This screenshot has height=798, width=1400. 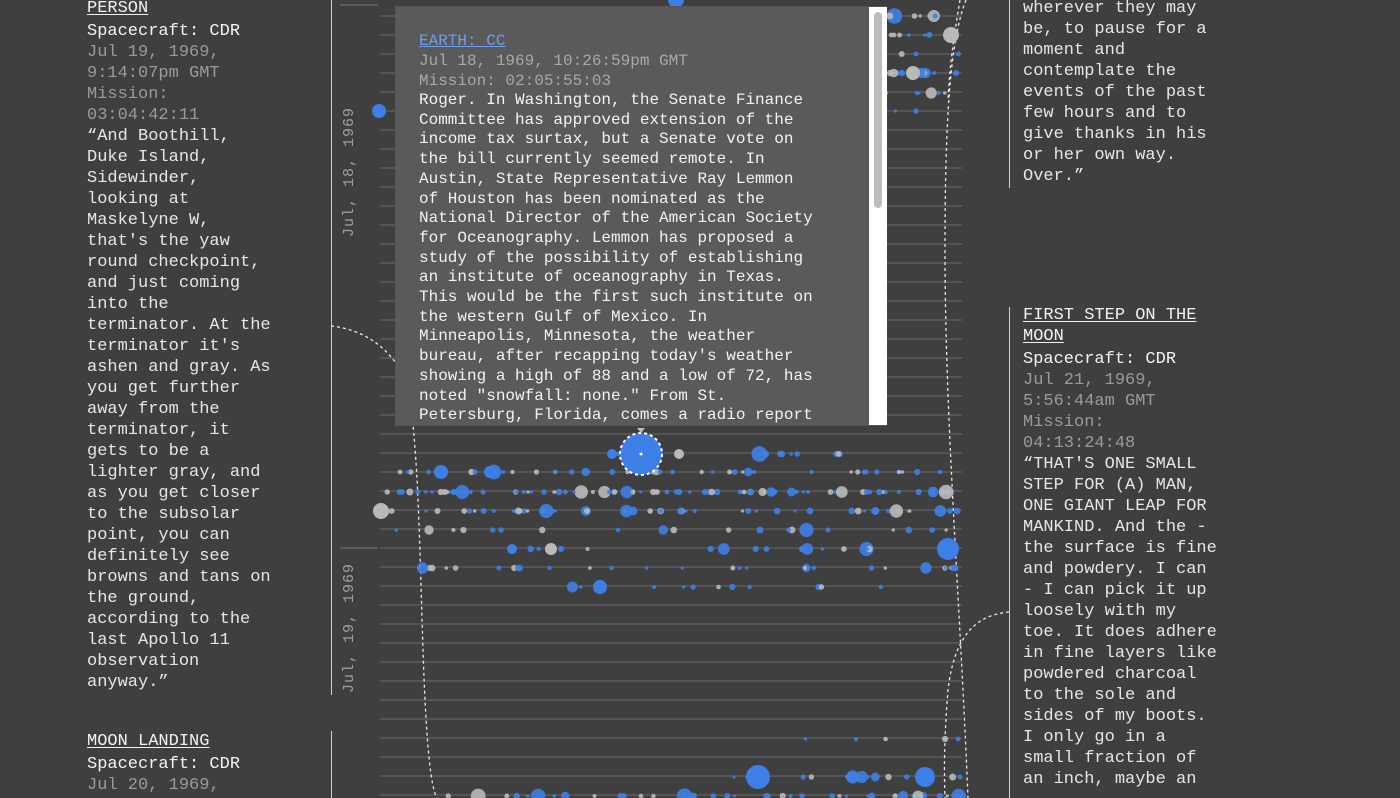 What do you see at coordinates (462, 41) in the screenshot?
I see `popup-title-link: EARTH: CC` at bounding box center [462, 41].